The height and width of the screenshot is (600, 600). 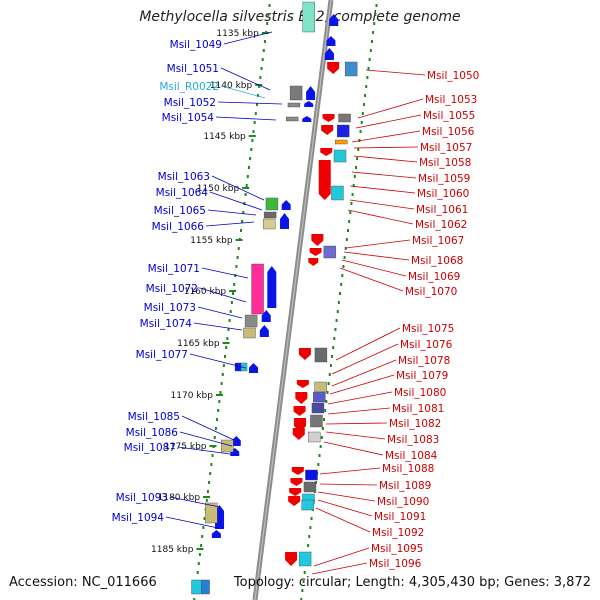 What do you see at coordinates (395, 564) in the screenshot?
I see `gene-label-right: Msil_1096` at bounding box center [395, 564].